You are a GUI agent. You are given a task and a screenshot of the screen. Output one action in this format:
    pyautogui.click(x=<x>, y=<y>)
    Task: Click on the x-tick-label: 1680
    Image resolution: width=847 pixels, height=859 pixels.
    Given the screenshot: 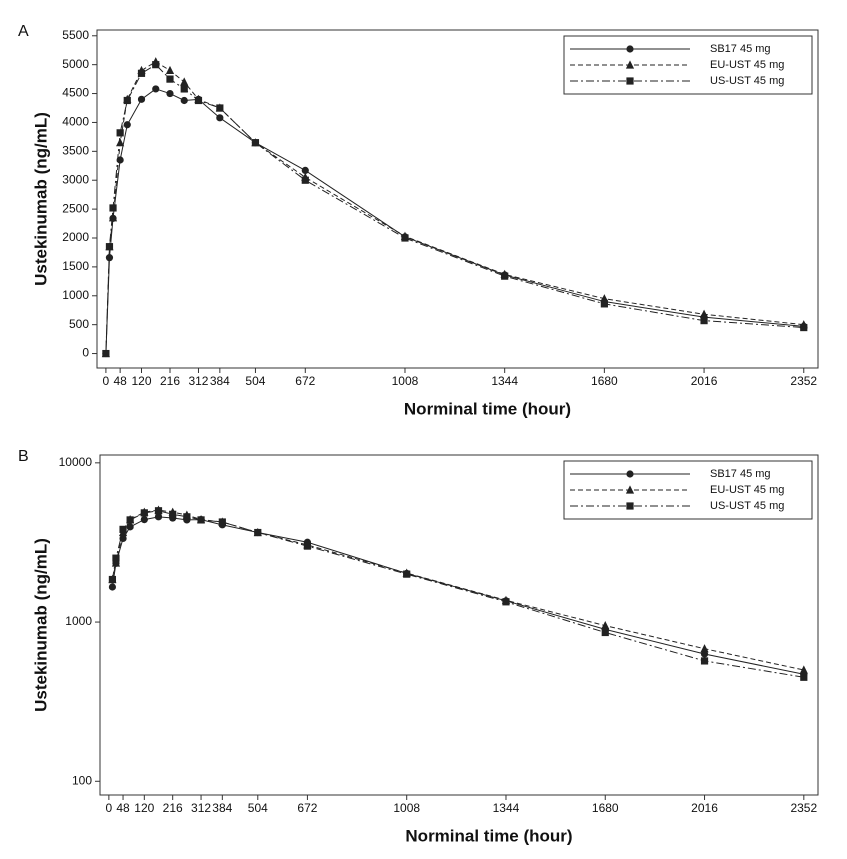 What is the action you would take?
    pyautogui.click(x=604, y=381)
    